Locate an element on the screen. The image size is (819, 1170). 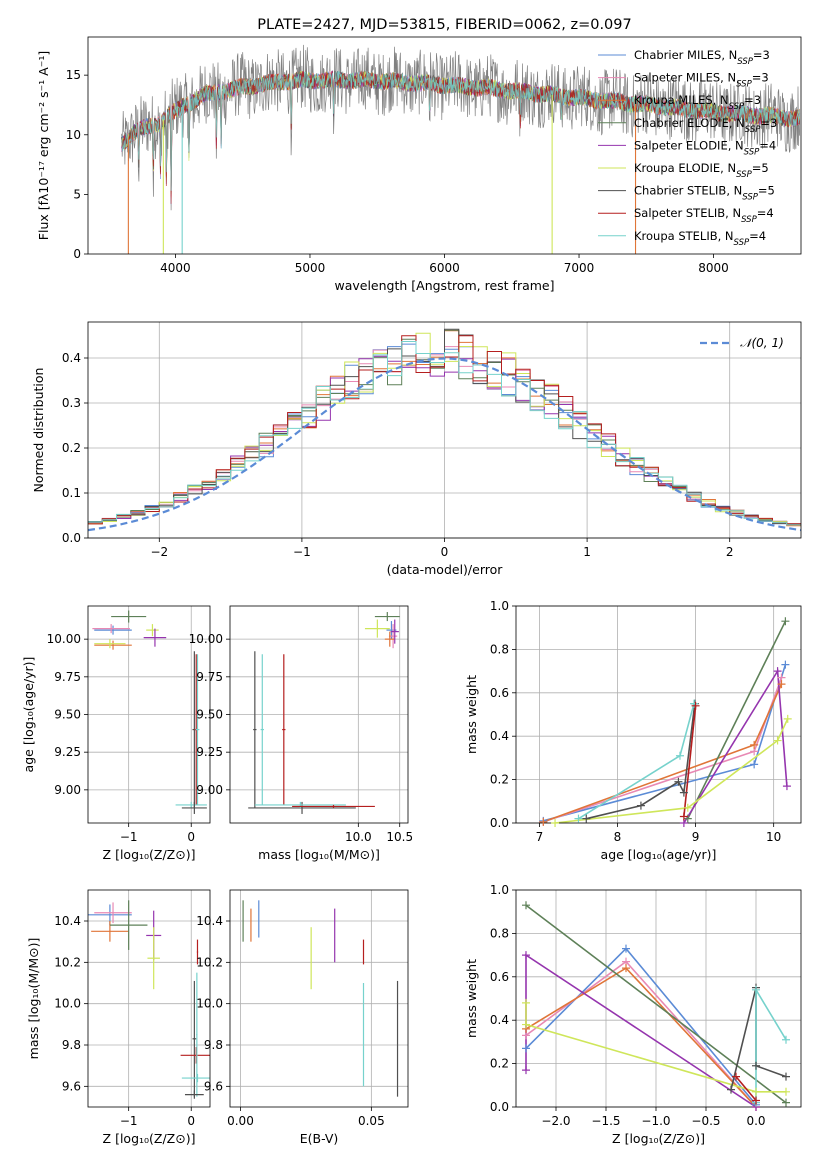
x-tick-label: 0.00 is located at coordinates (240, 1121).